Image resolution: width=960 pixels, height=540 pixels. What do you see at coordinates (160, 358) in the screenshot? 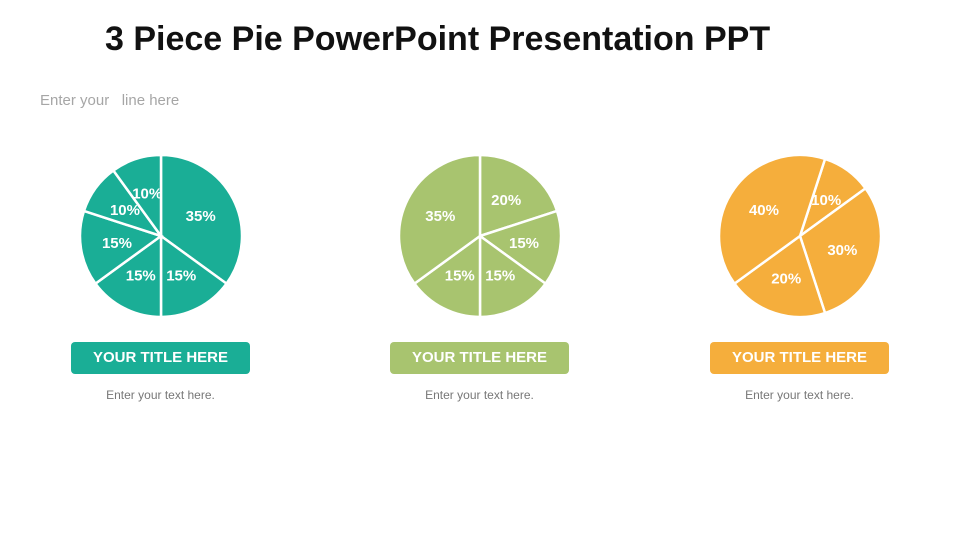
I see `title-button-1: YOUR TITLE HERE` at bounding box center [160, 358].